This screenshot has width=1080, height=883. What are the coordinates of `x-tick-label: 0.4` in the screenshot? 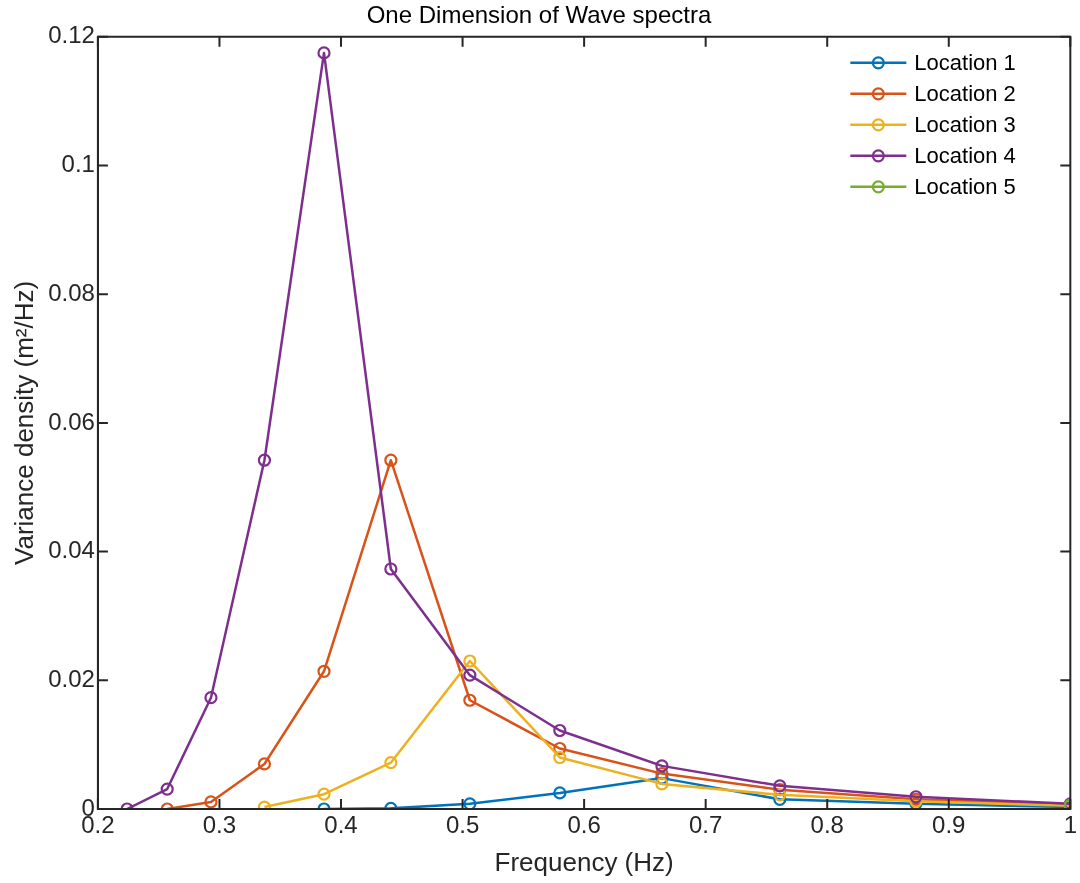 It's located at (341, 825).